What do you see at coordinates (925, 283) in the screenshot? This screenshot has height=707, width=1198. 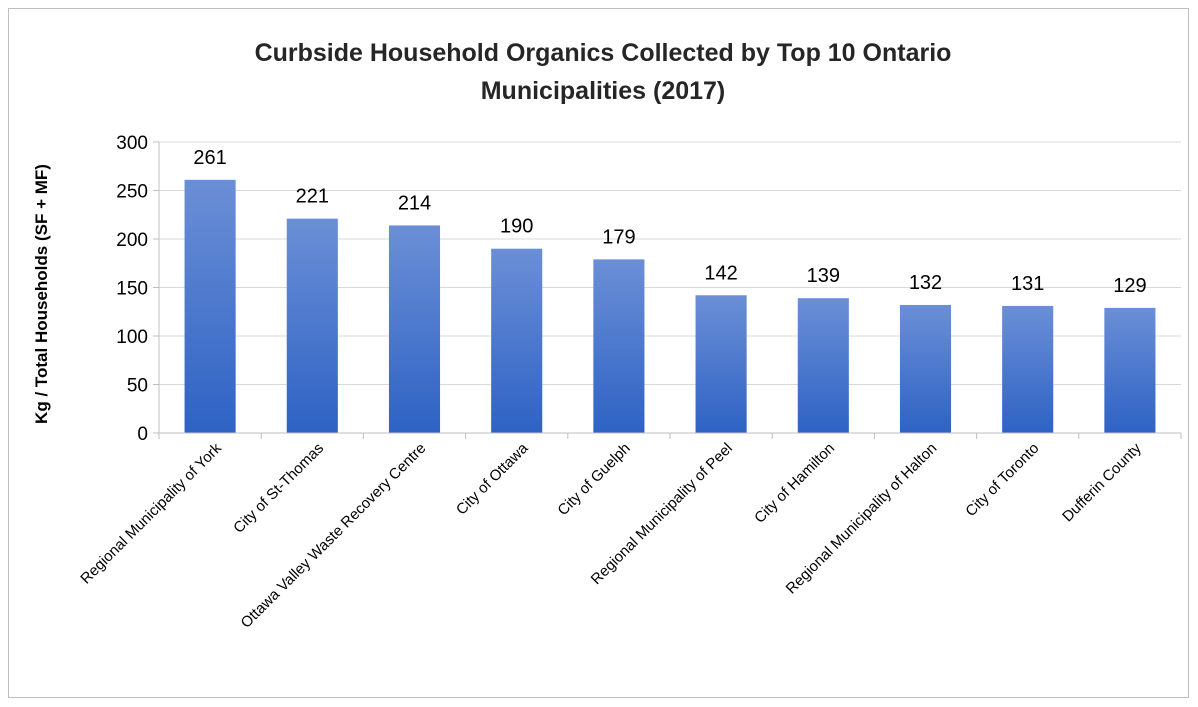 I see `data-label: 132` at bounding box center [925, 283].